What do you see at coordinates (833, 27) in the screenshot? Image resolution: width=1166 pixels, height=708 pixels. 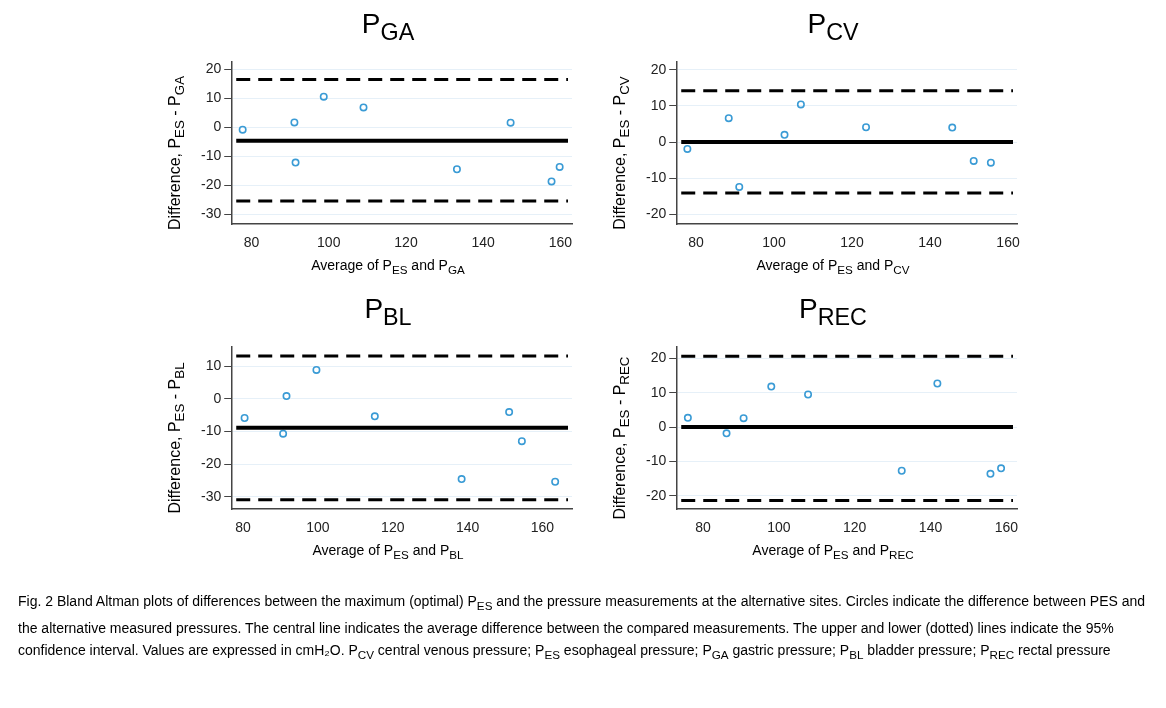 I see `chart-title: P$_{CV}$` at bounding box center [833, 27].